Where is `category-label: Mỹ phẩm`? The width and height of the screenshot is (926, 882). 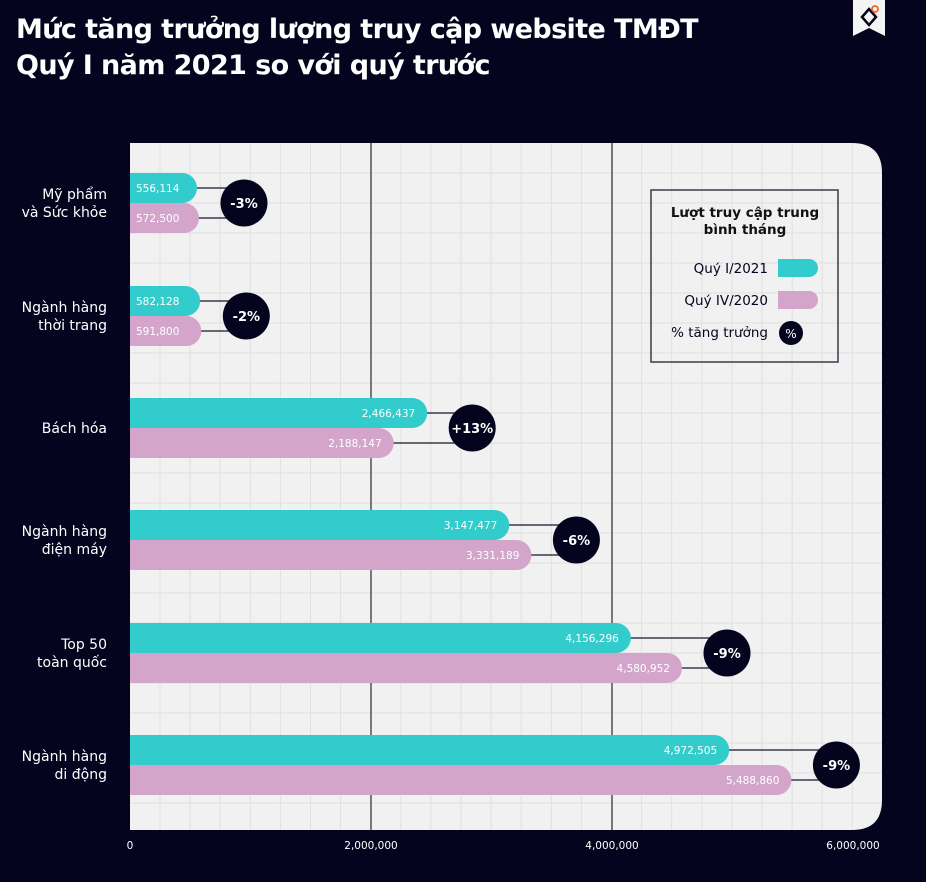
category-label: Mỹ phẩm is located at coordinates (74, 194).